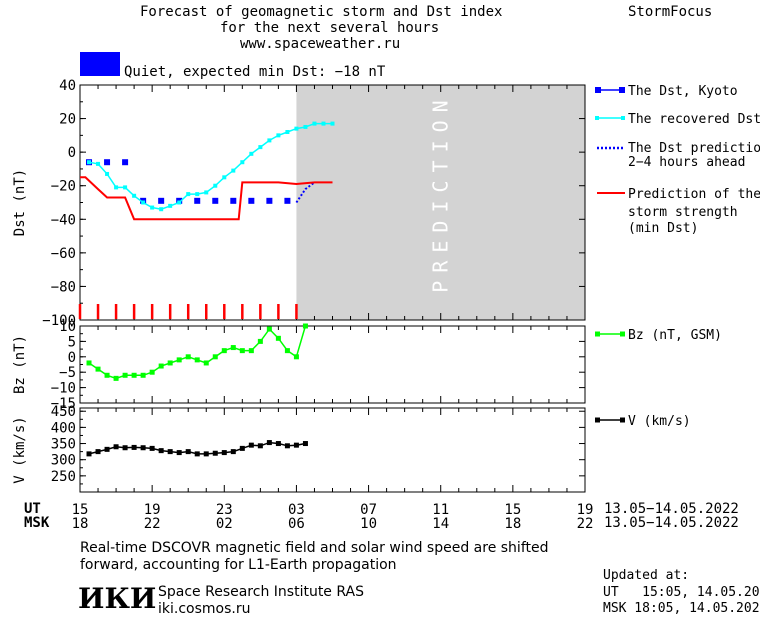 The height and width of the screenshot is (620, 760). I want to click on panel-frame, so click(332, 364).